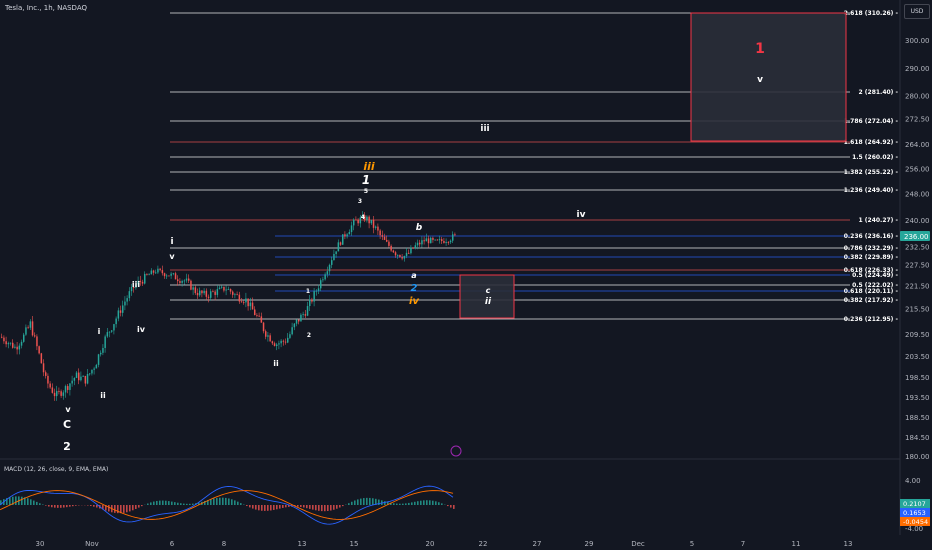  What do you see at coordinates (171, 242) in the screenshot?
I see `wave-label-18: i` at bounding box center [171, 242].